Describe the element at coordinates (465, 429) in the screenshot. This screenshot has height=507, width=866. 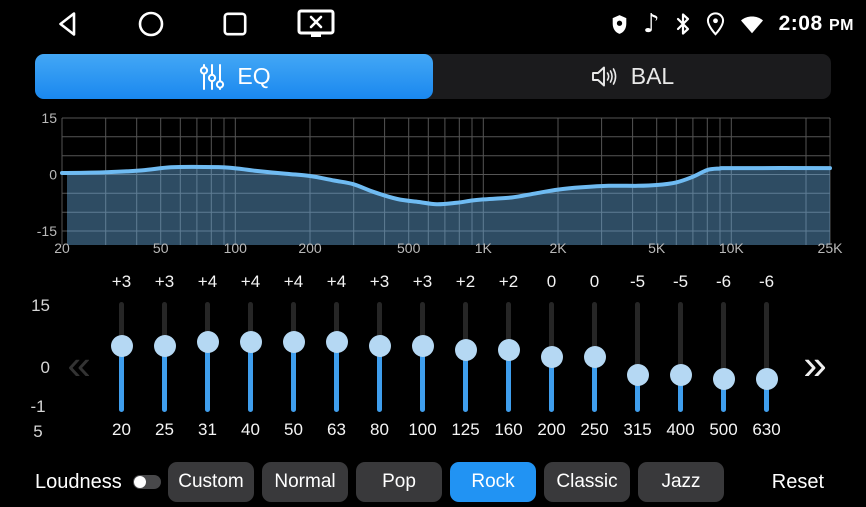
I see `band-freq-label: 125` at that location.